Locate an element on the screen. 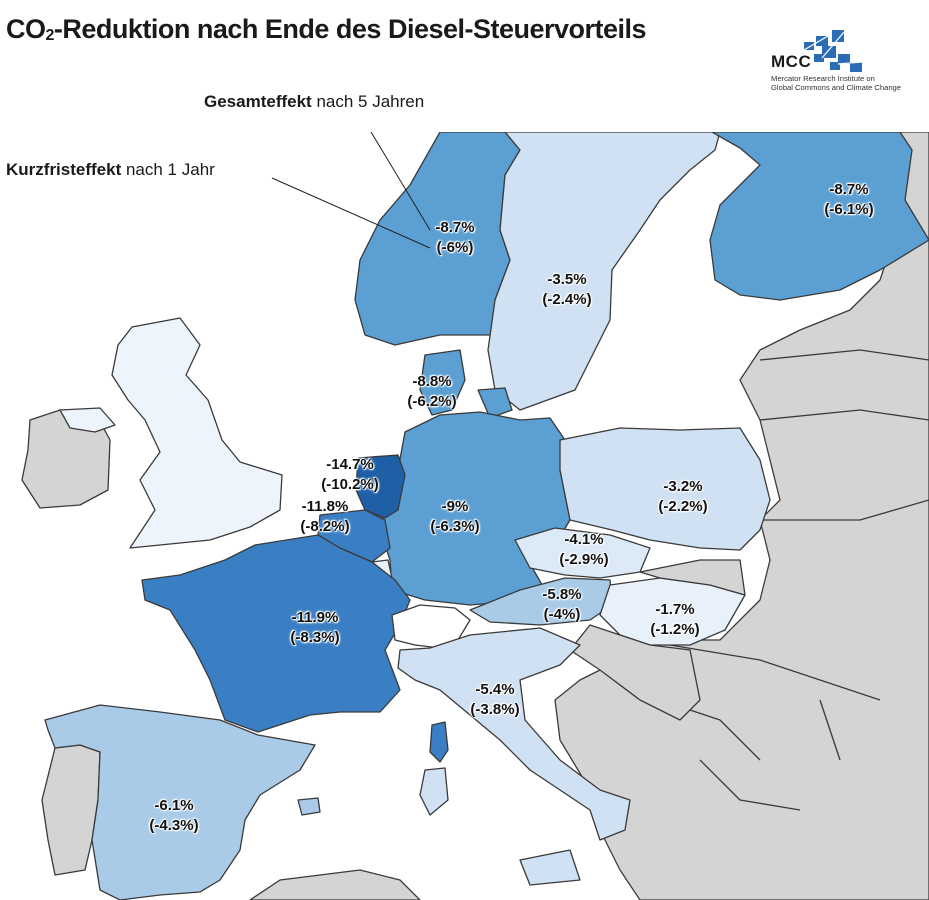  label-czechia: -4.1% (-2.9%) is located at coordinates (584, 549).